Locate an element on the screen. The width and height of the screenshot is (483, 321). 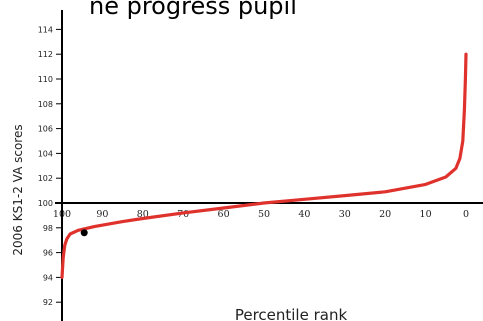
highlight-point is located at coordinates (84, 233).